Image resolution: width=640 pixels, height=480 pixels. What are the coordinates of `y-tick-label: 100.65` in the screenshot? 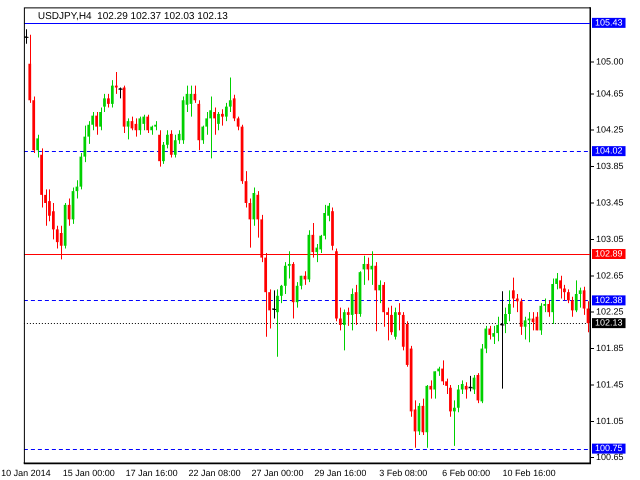 It's located at (610, 457).